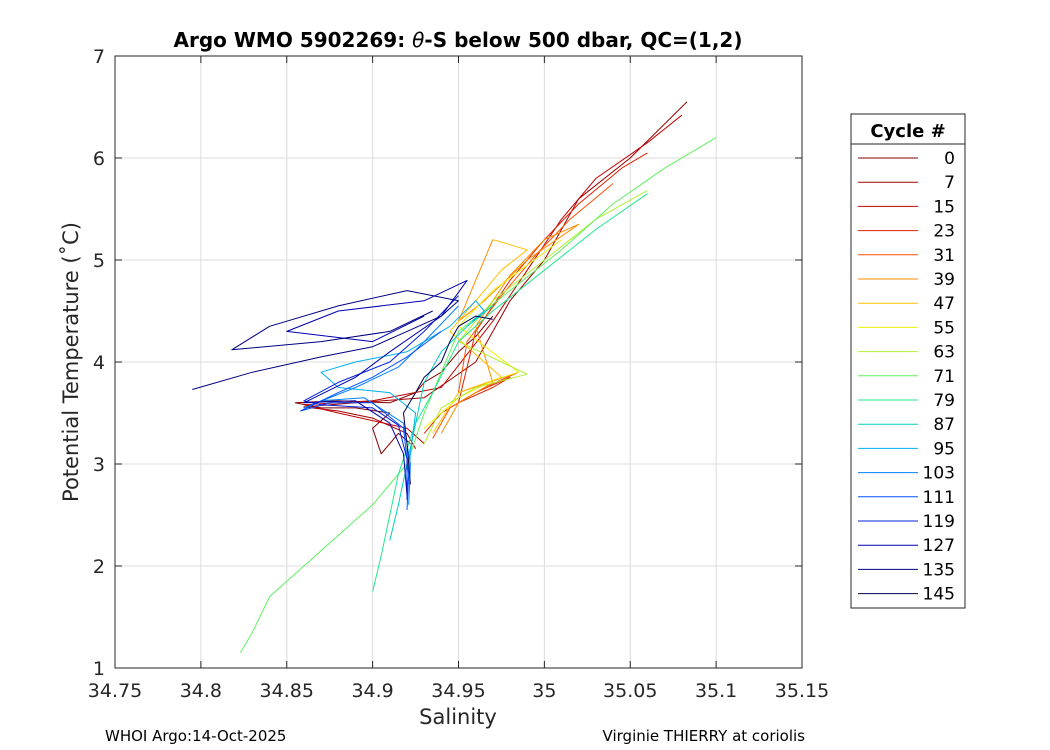  What do you see at coordinates (704, 736) in the screenshot?
I see `footer-right: Virginie THIERRY at coriolis` at bounding box center [704, 736].